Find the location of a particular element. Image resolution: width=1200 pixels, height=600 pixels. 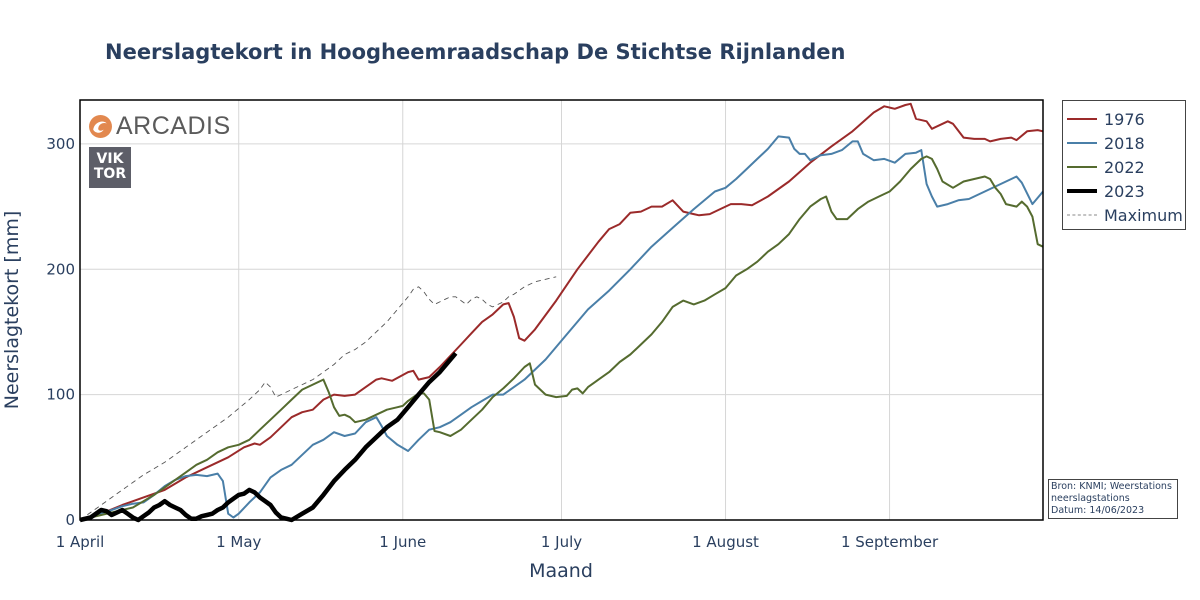

legend-item-2022: 2022 is located at coordinates (1124, 167).